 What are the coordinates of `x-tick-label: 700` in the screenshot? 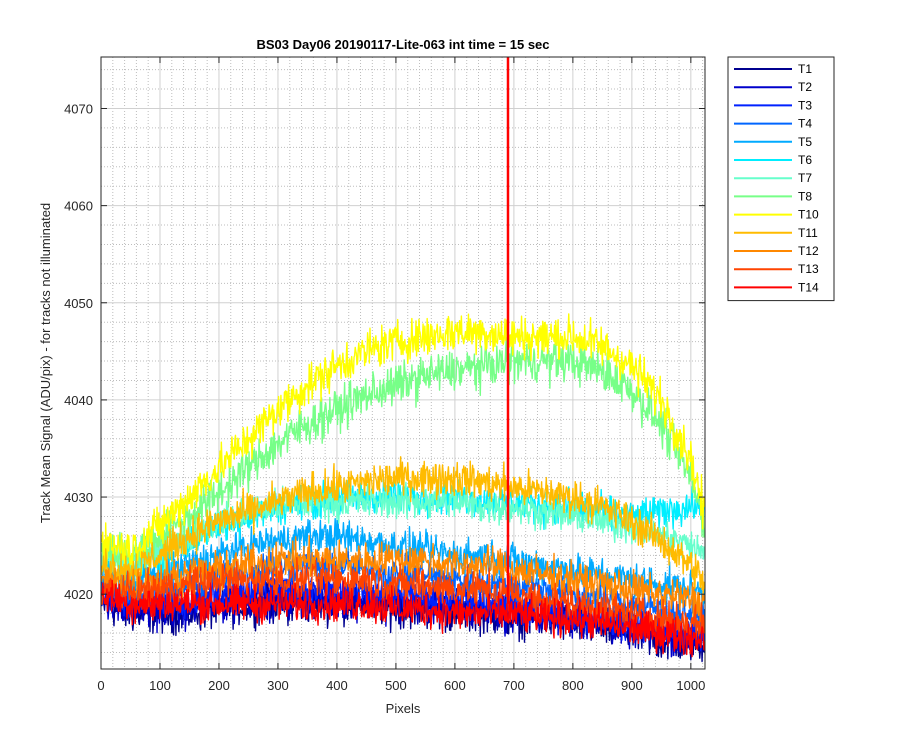 It's located at (514, 685).